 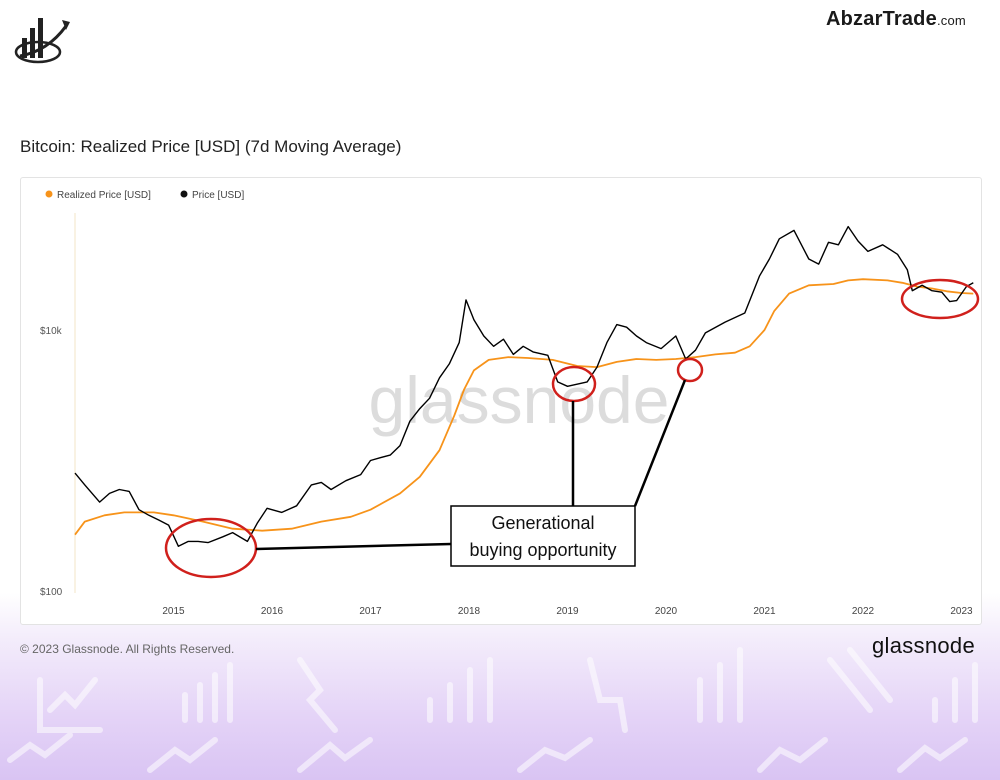 I want to click on legend: Realized Price [USD] Price [USD], so click(x=145, y=195).